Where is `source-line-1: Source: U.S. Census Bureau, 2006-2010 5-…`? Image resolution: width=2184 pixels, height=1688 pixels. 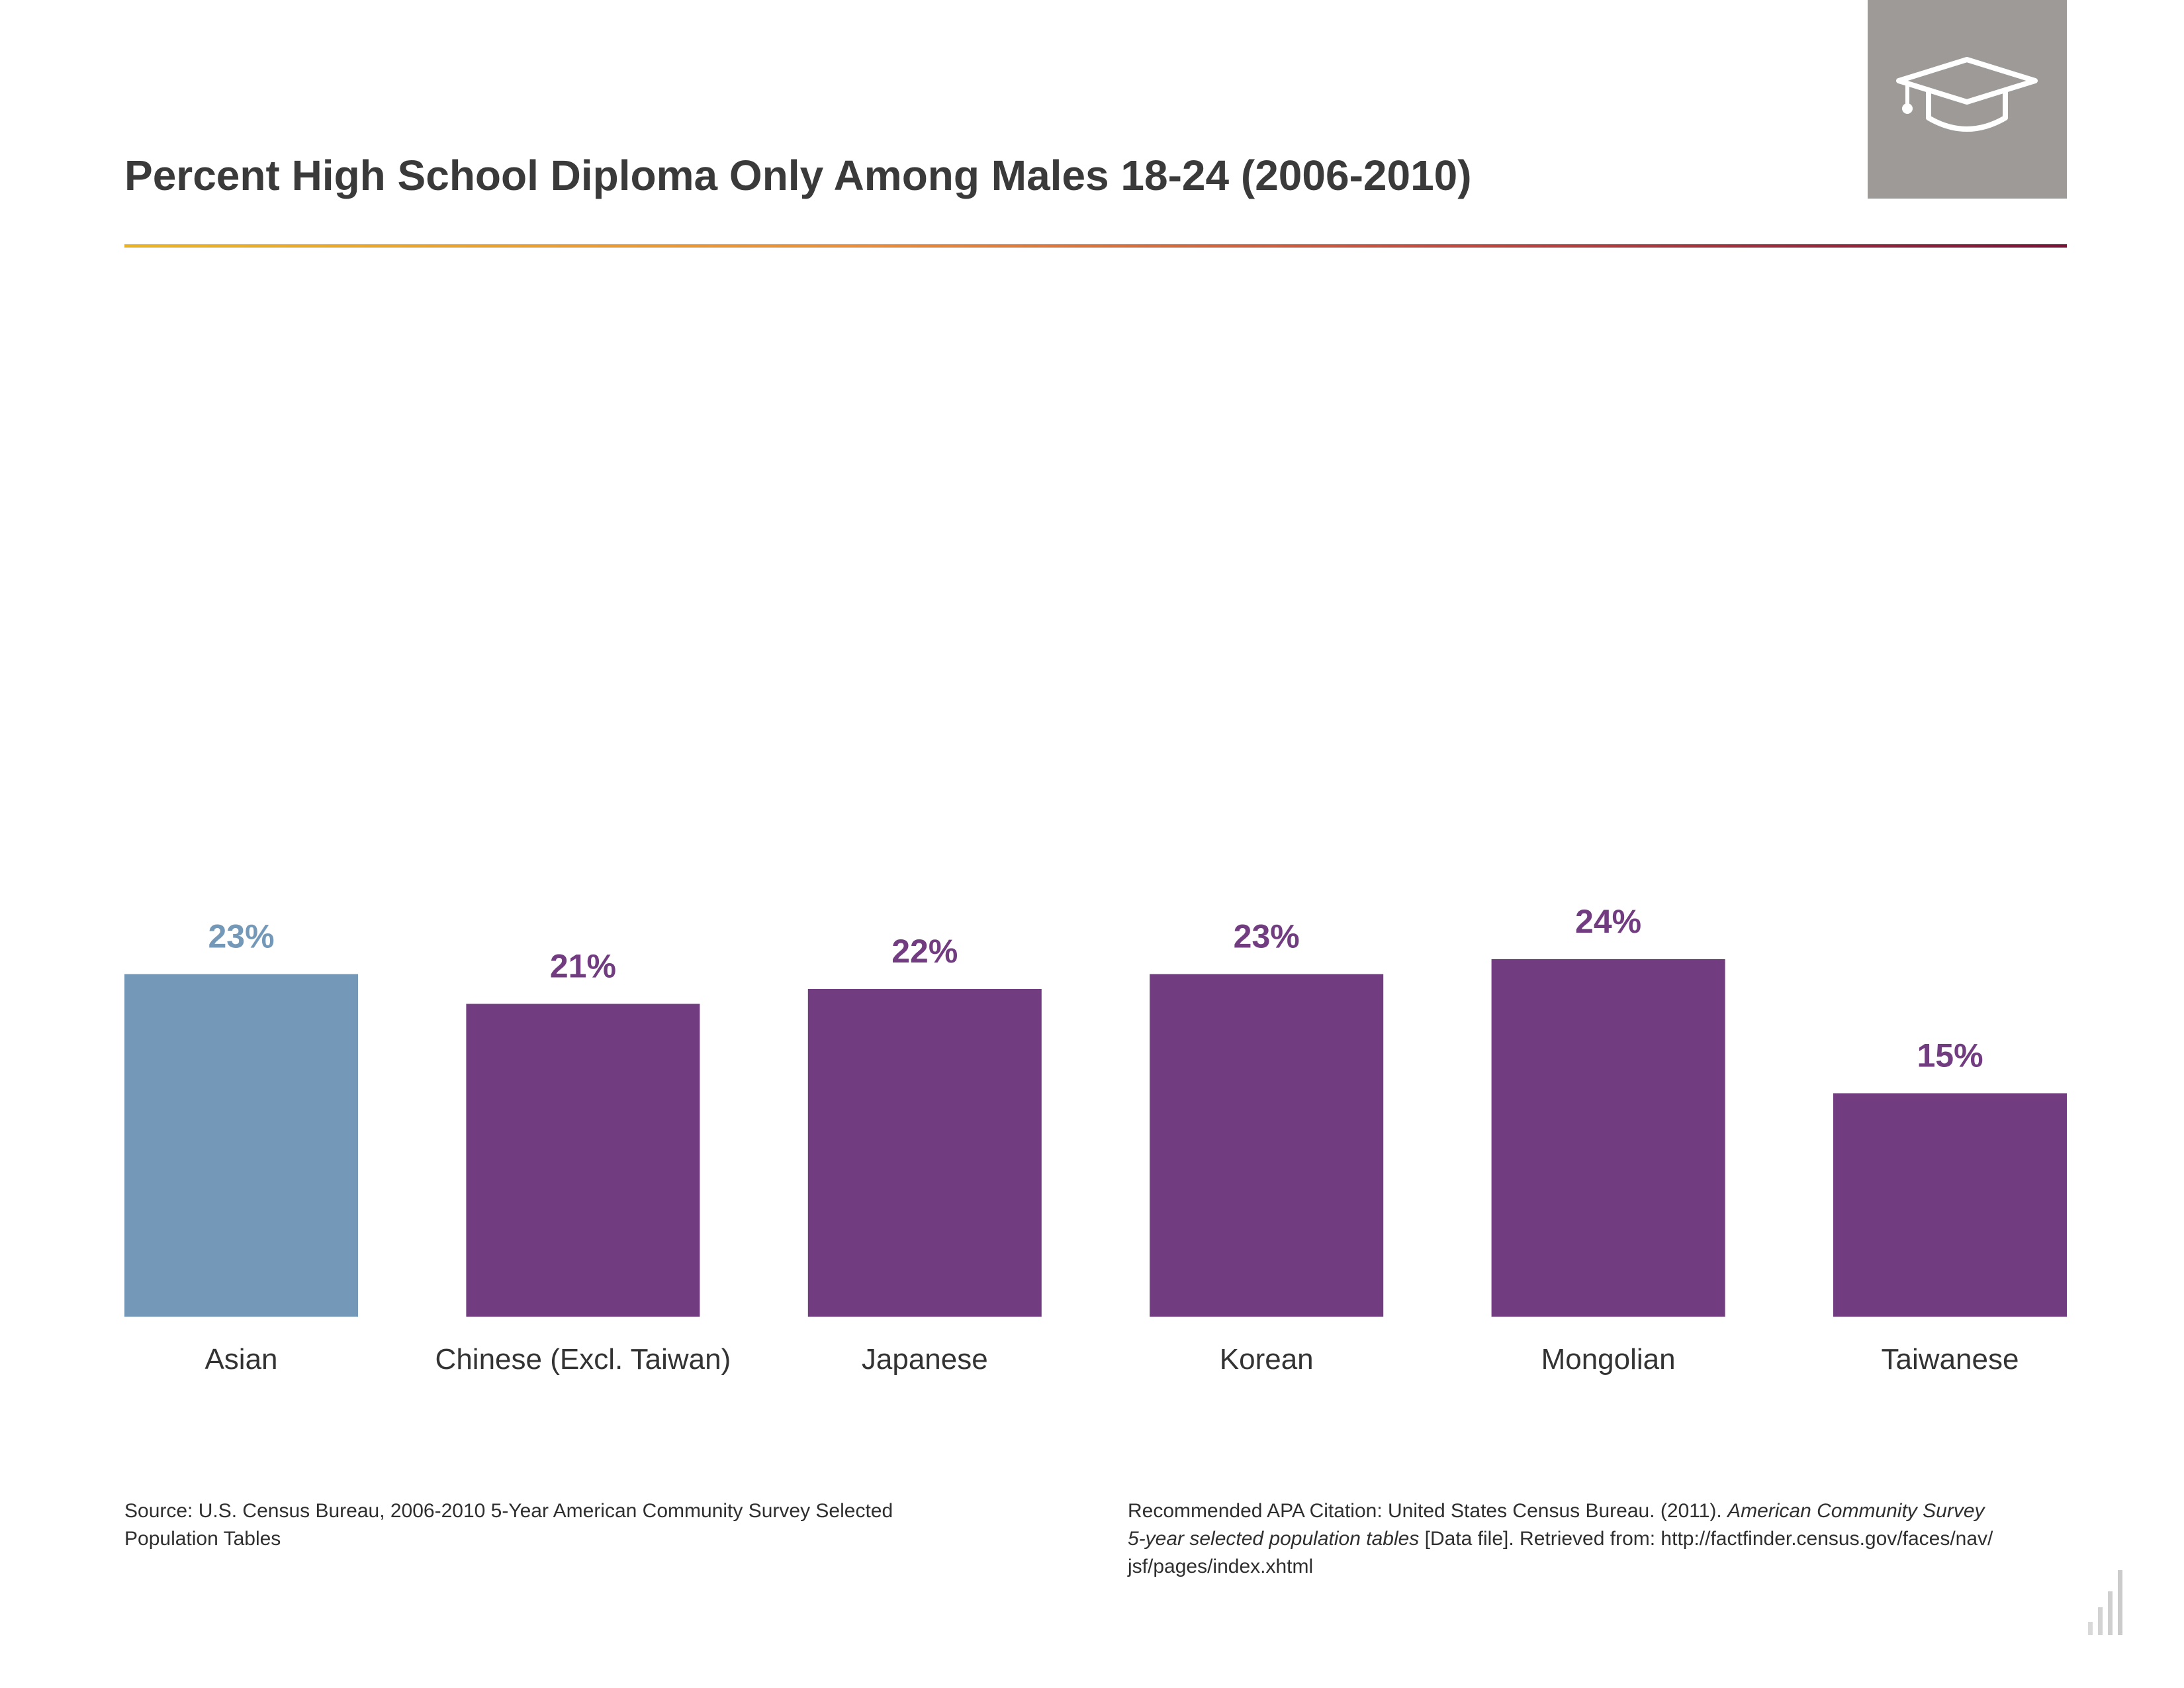 source-line-1: Source: U.S. Census Bureau, 2006-2010 5-… is located at coordinates (508, 1511).